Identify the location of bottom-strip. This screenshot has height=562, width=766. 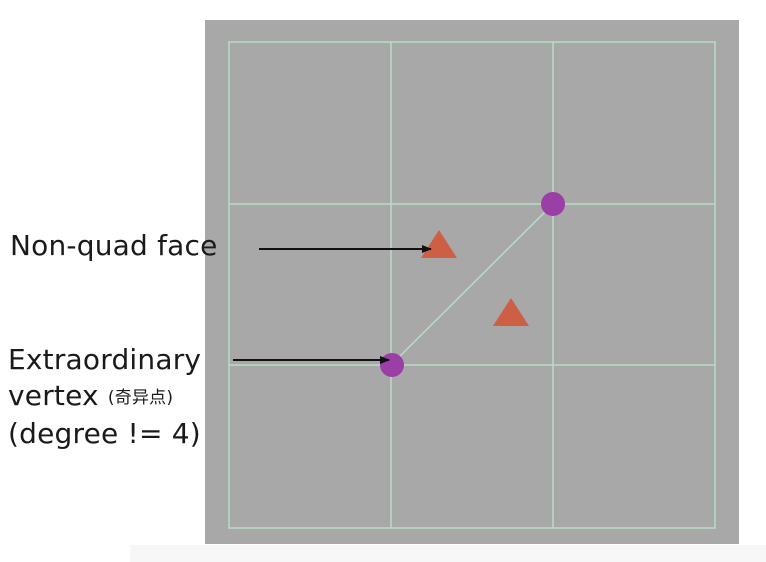
(448, 553).